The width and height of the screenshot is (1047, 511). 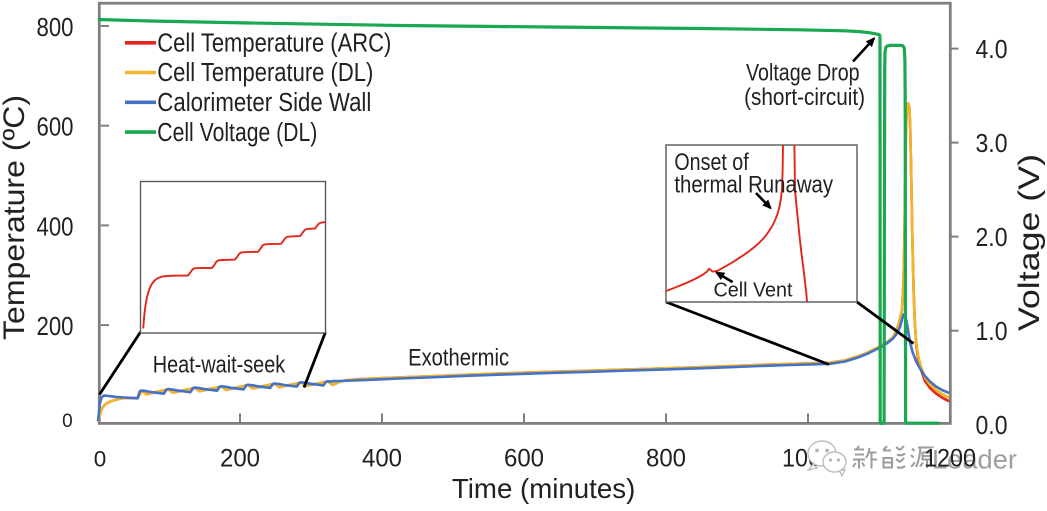 What do you see at coordinates (1029, 242) in the screenshot?
I see `svg-text: Voltage (V)` at bounding box center [1029, 242].